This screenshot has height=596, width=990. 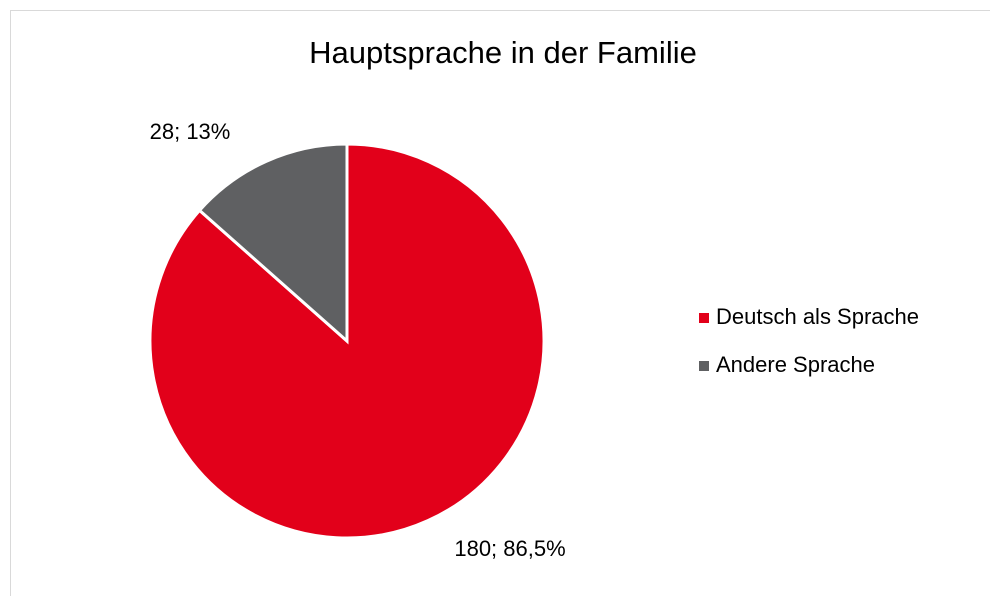 What do you see at coordinates (503, 52) in the screenshot?
I see `chart-title: Hauptsprache in der Familie` at bounding box center [503, 52].